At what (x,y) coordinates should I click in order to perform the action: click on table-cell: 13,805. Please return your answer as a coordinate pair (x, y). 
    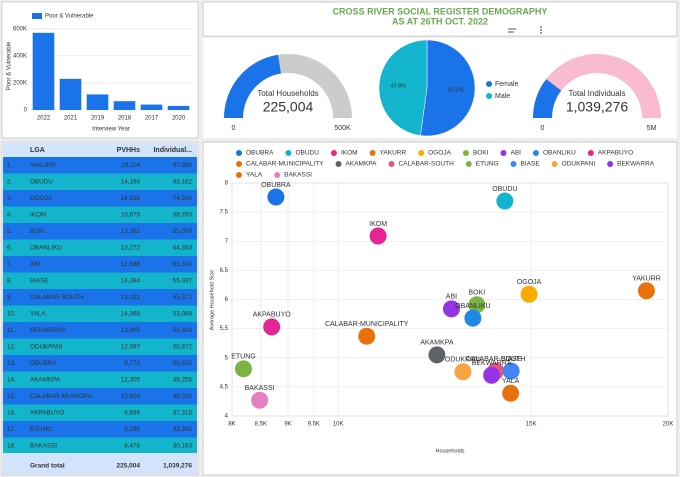
    Looking at the image, I should click on (131, 330).